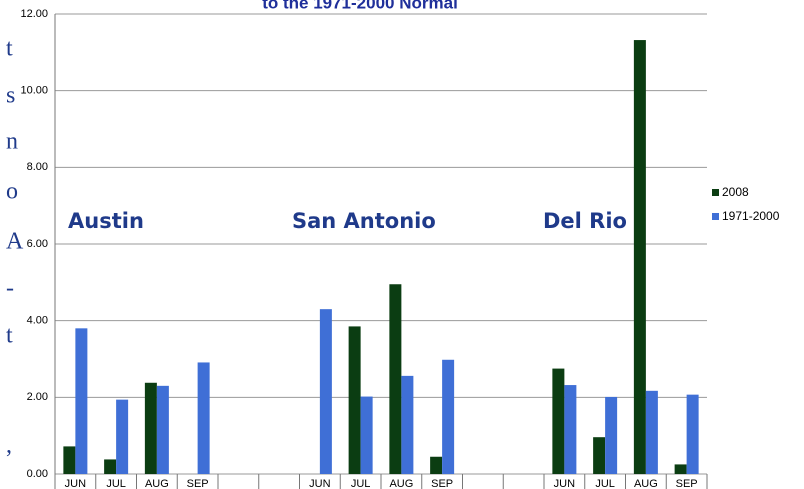 The height and width of the screenshot is (489, 804). Describe the element at coordinates (12, 192) in the screenshot. I see `text-fragment: o` at that location.